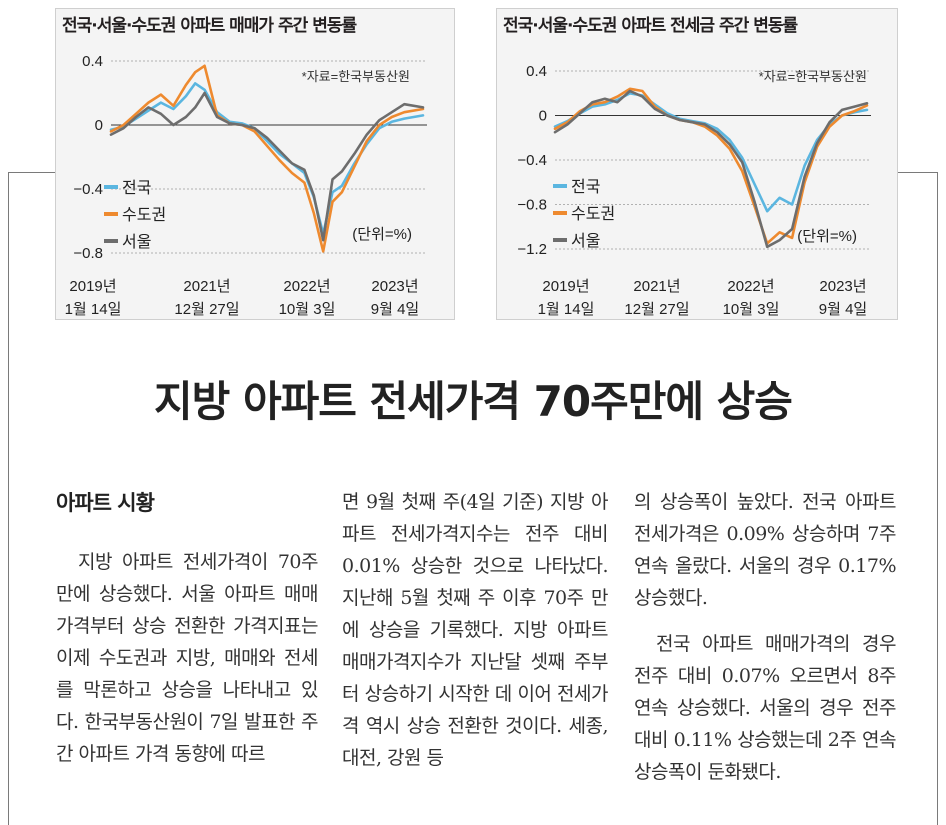  Describe the element at coordinates (918, 172) in the screenshot. I see `frame-line-right-top` at that location.